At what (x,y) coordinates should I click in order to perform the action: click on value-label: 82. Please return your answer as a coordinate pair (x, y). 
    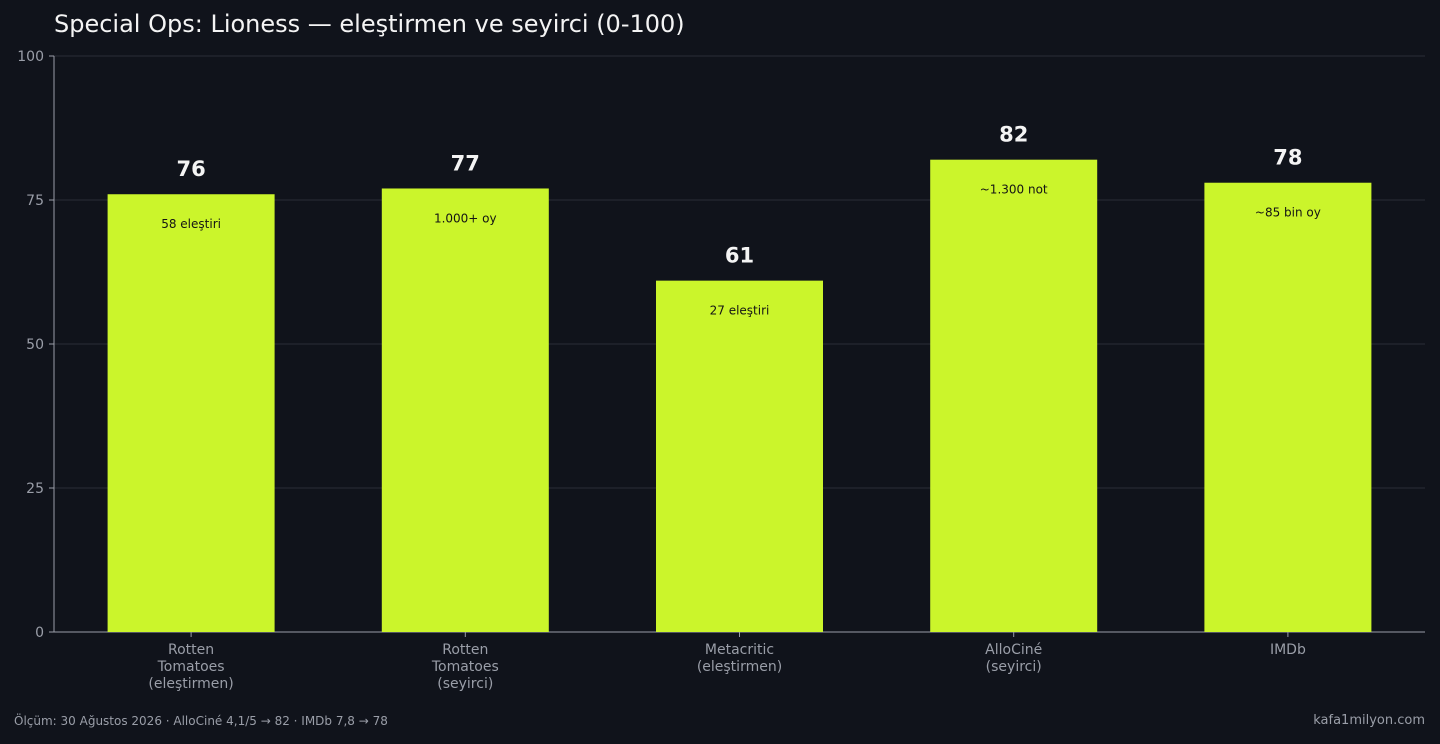
    Looking at the image, I should click on (1013, 135).